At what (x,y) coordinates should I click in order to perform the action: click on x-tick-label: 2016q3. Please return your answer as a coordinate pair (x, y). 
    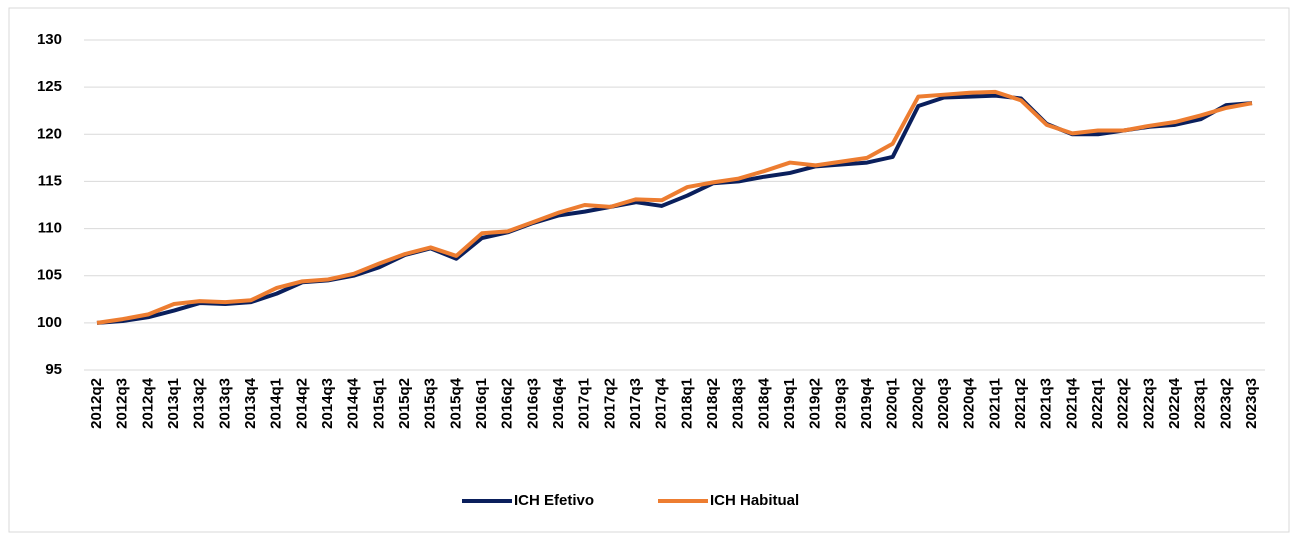
    Looking at the image, I should click on (532, 403).